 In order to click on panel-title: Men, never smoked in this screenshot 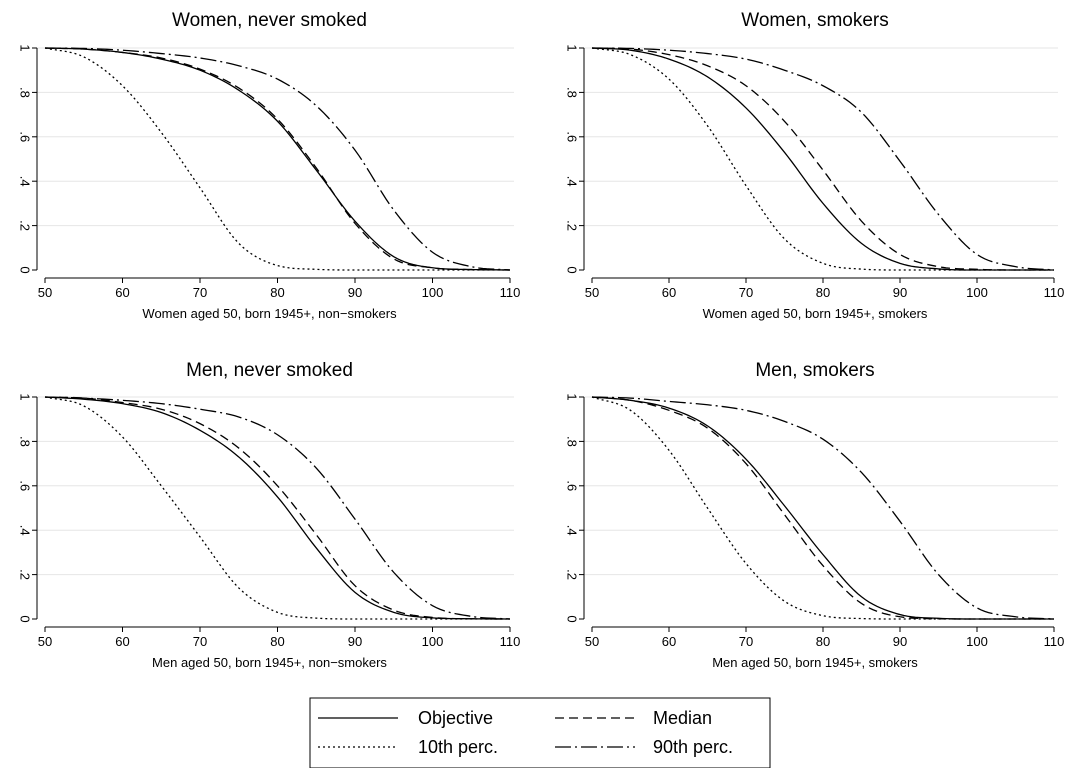, I will do `click(269, 370)`.